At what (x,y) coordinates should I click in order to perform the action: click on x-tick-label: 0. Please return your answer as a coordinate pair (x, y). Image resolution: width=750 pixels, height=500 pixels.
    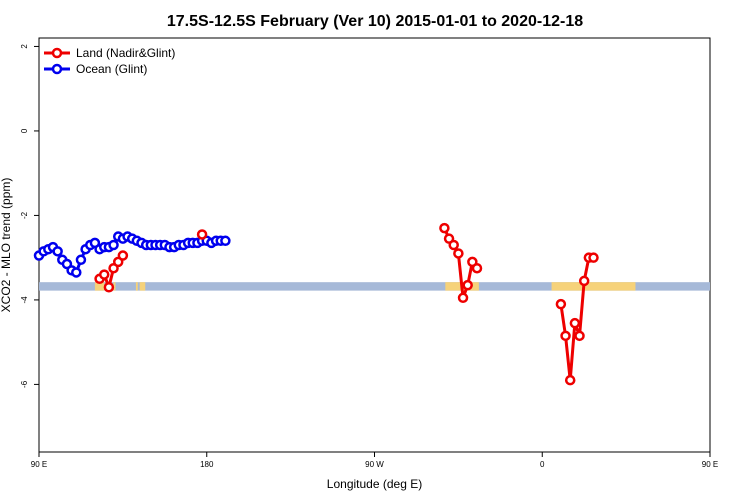
    Looking at the image, I should click on (542, 464).